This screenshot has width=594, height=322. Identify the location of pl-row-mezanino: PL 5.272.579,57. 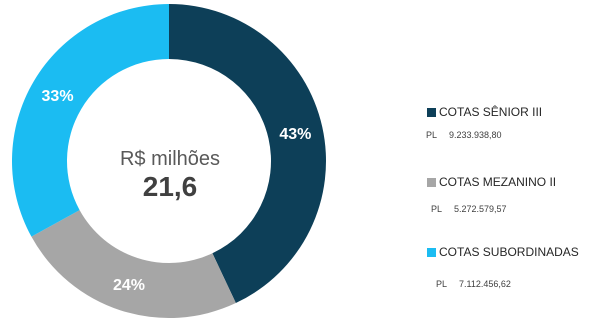
(469, 209).